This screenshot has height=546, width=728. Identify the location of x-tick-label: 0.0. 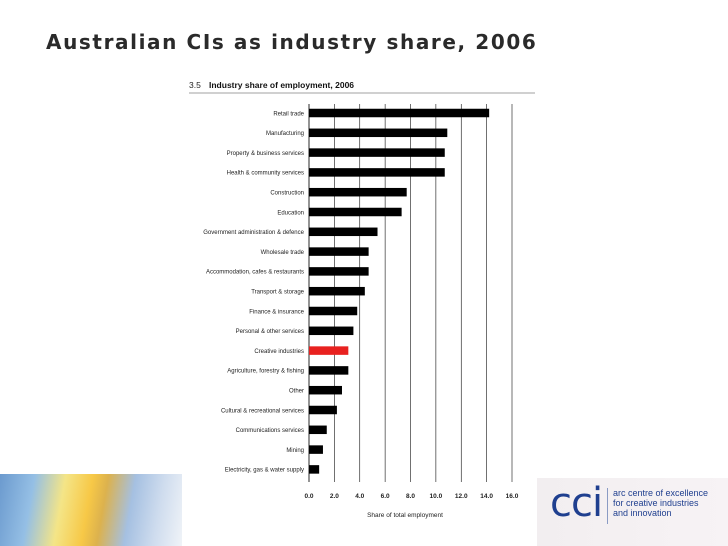
(308, 496).